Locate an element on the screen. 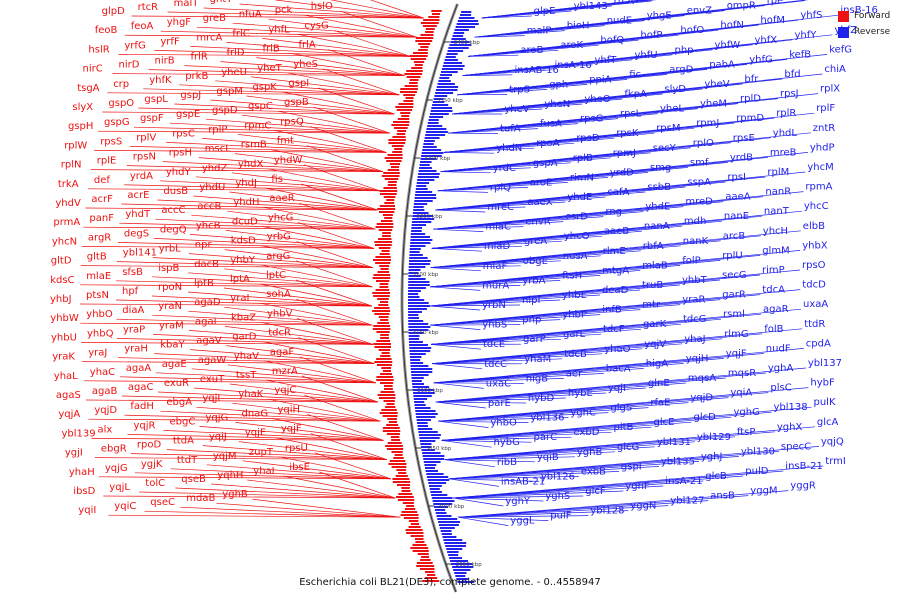  reverse-gene-label: rplX is located at coordinates (830, 89).